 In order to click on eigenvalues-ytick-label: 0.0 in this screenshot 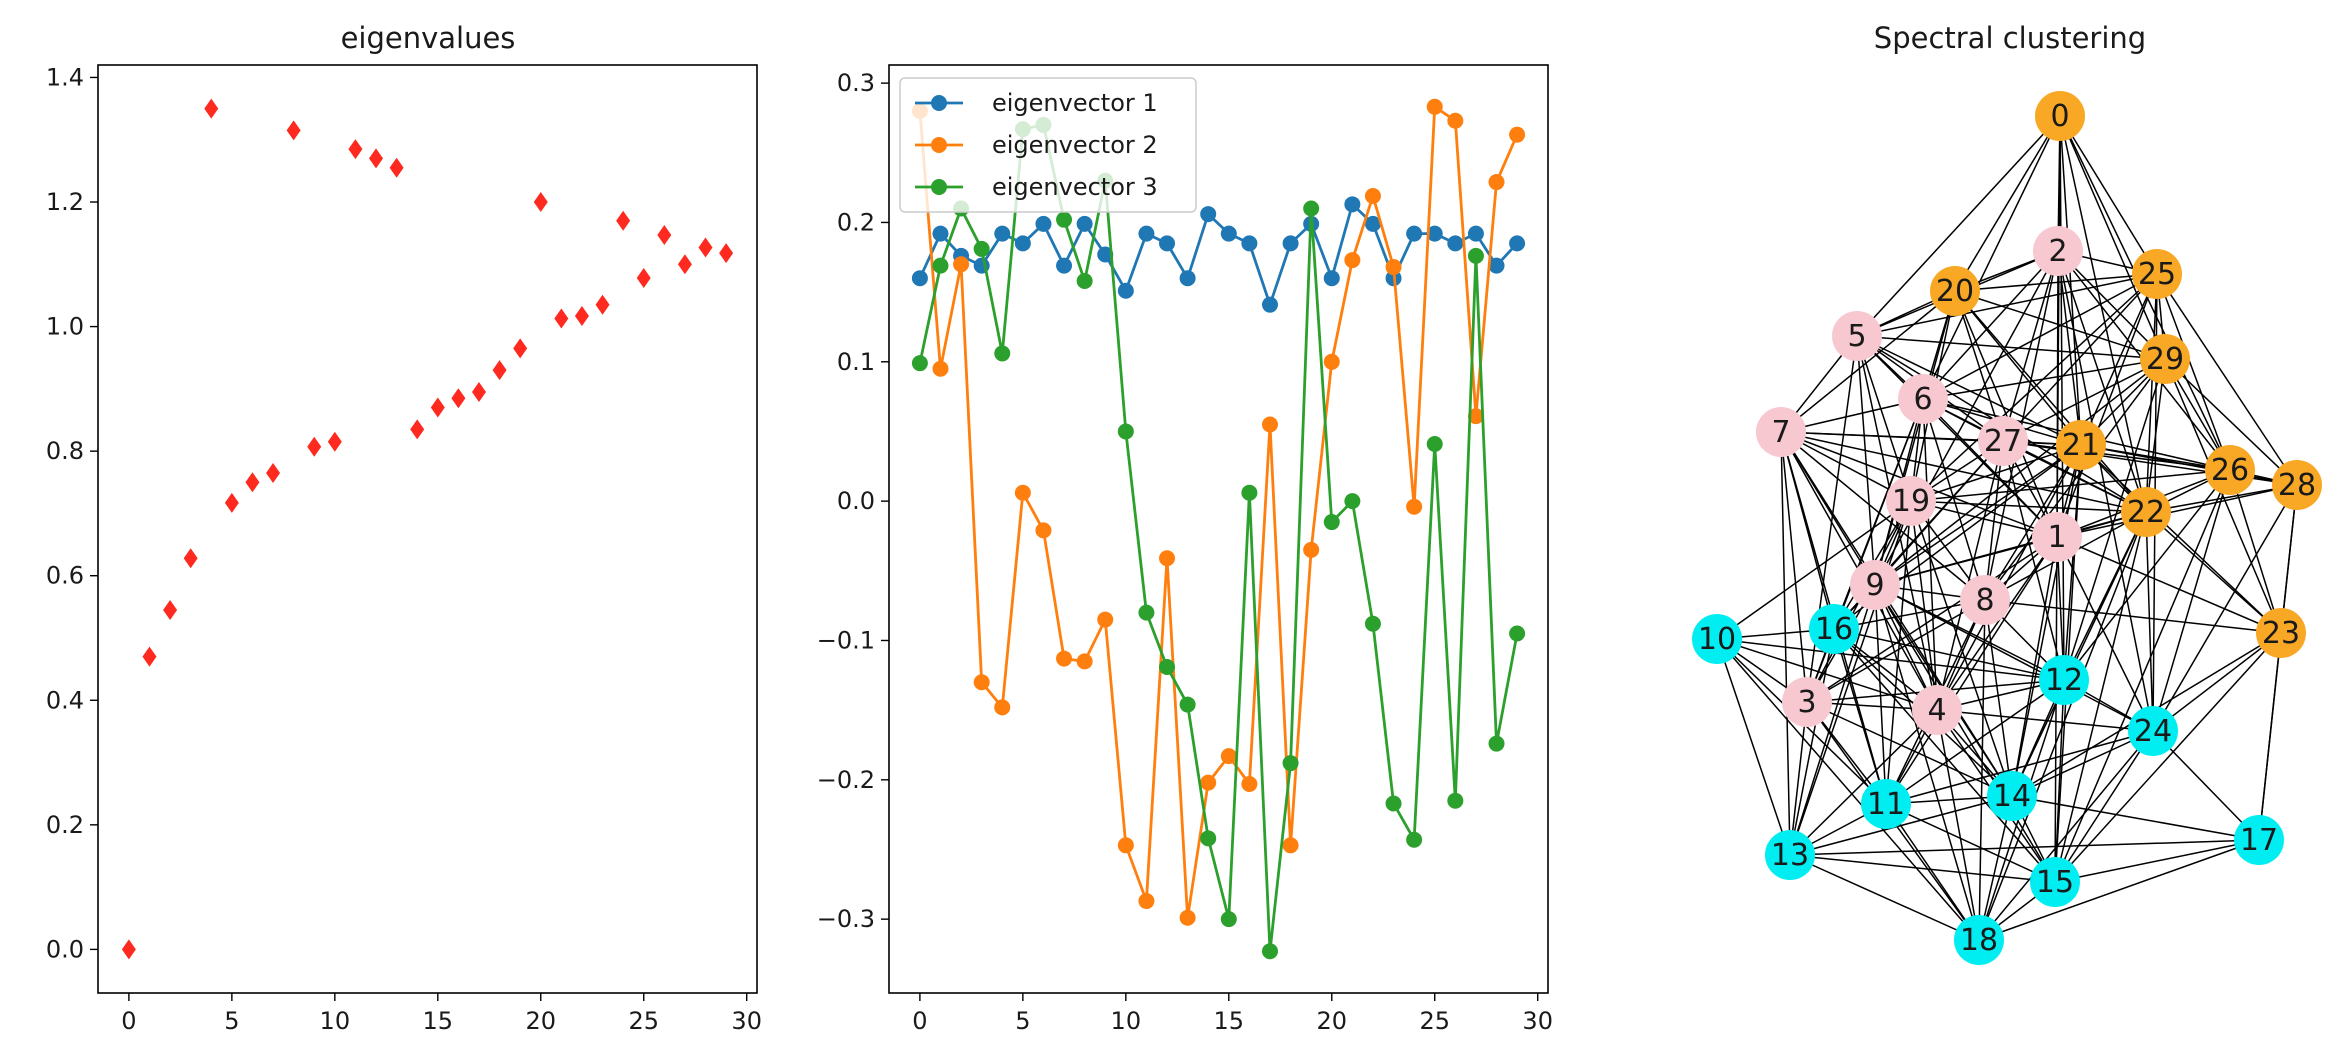, I will do `click(65, 949)`.